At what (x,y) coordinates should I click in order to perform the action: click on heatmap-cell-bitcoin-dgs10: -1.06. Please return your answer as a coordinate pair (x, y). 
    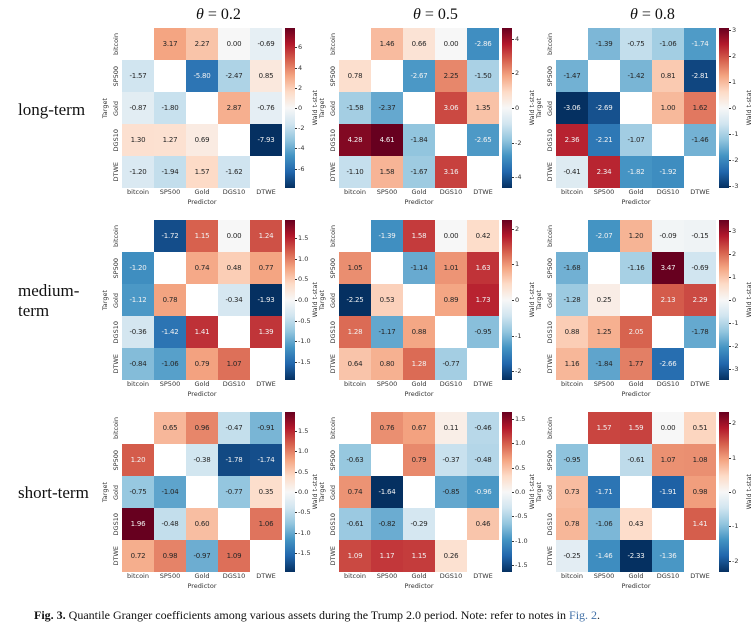
    Looking at the image, I should click on (668, 44).